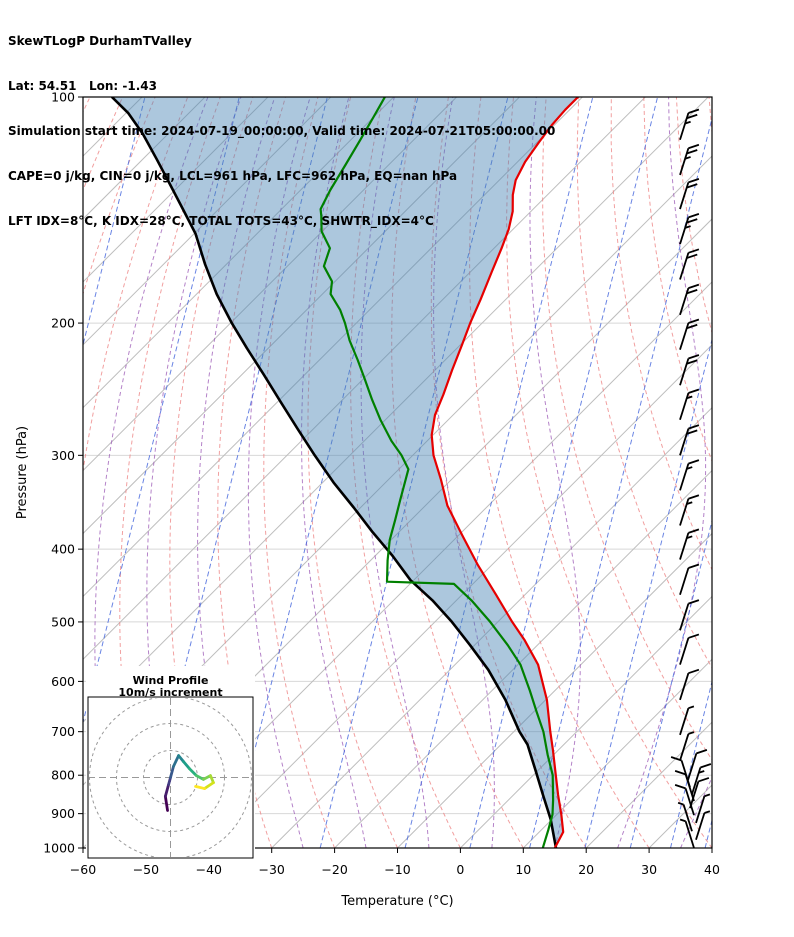  I want to click on y-tick-label: 800, so click(63, 775).